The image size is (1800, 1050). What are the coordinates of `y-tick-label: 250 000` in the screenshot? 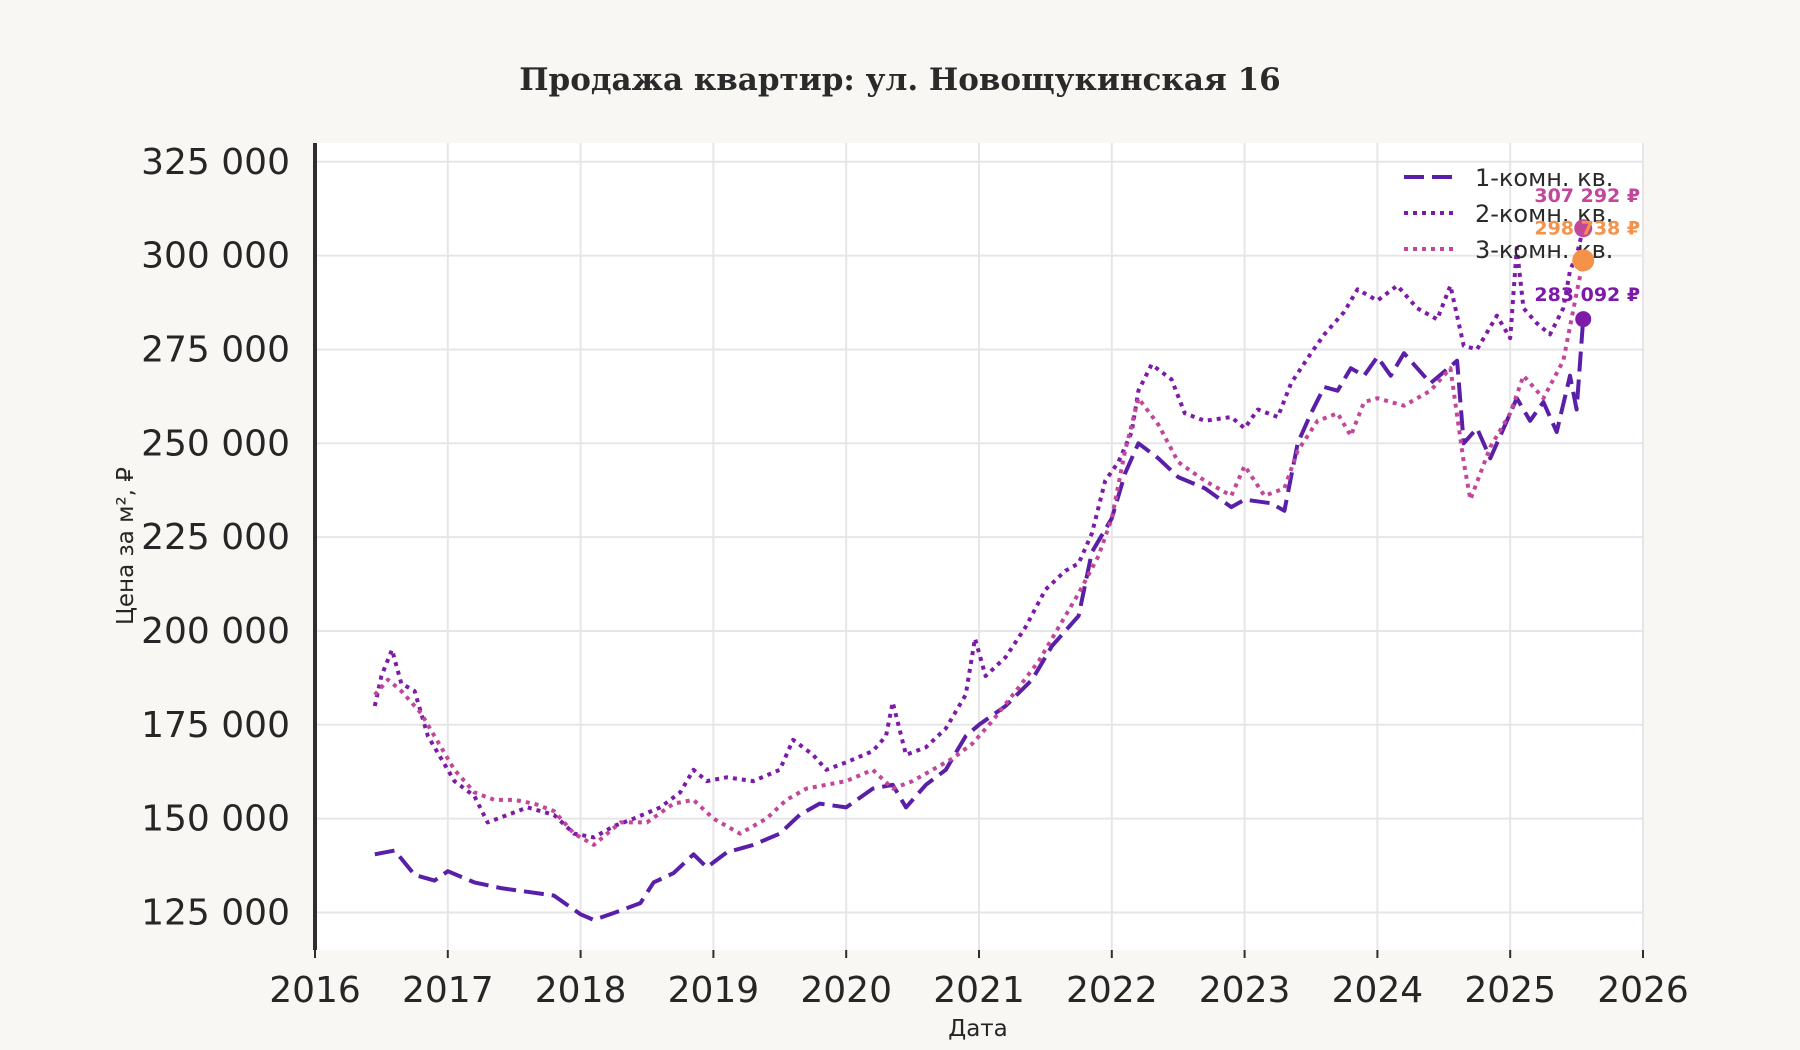 It's located at (215, 443).